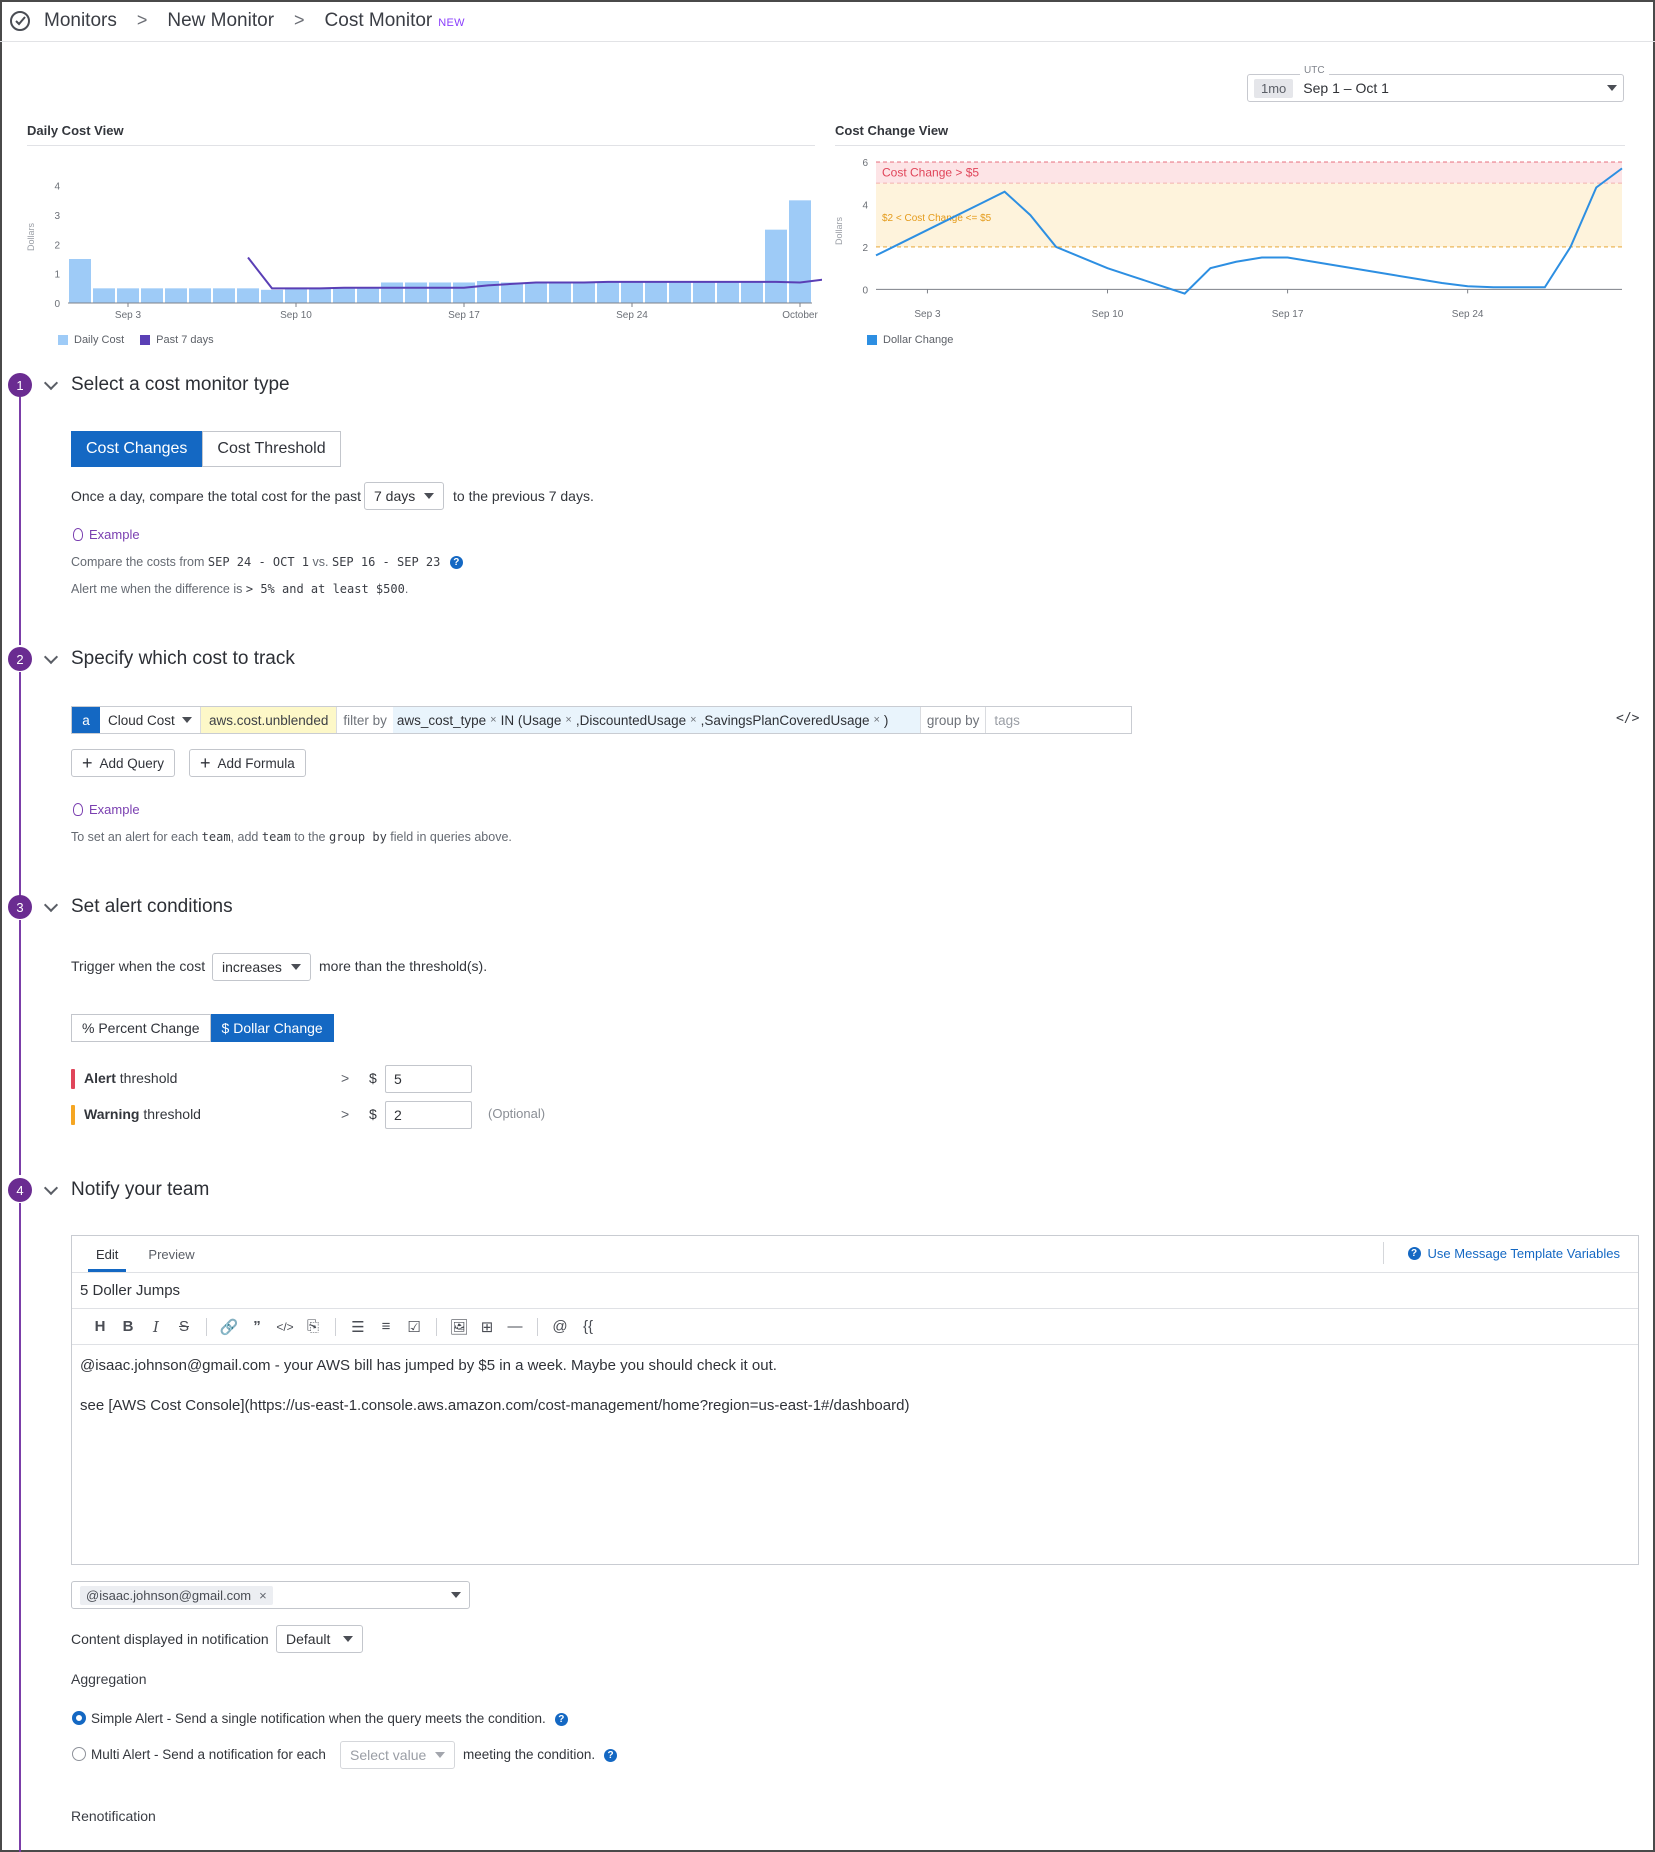 The width and height of the screenshot is (1655, 1852). Describe the element at coordinates (296, 315) in the screenshot. I see `x-tick-label: Sep 10` at that location.